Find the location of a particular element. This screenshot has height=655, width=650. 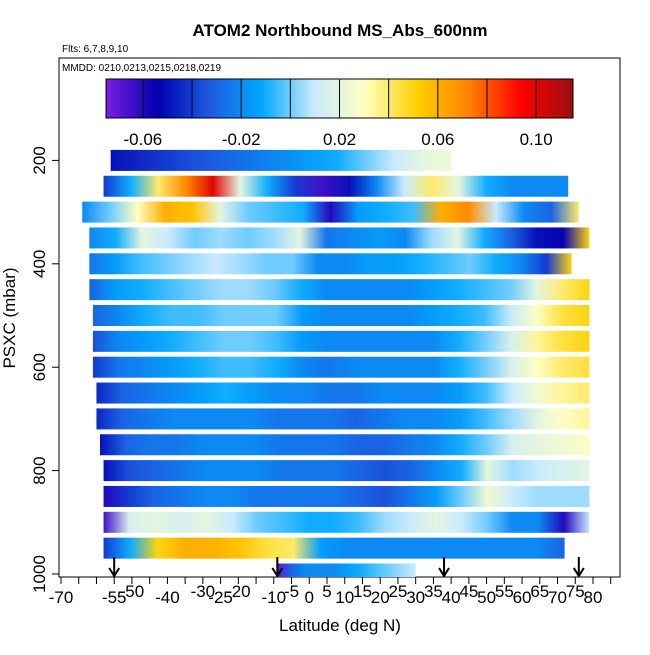

colorbar: -0.06 -0.02 0.02 0.06 0.10 is located at coordinates (339, 113).